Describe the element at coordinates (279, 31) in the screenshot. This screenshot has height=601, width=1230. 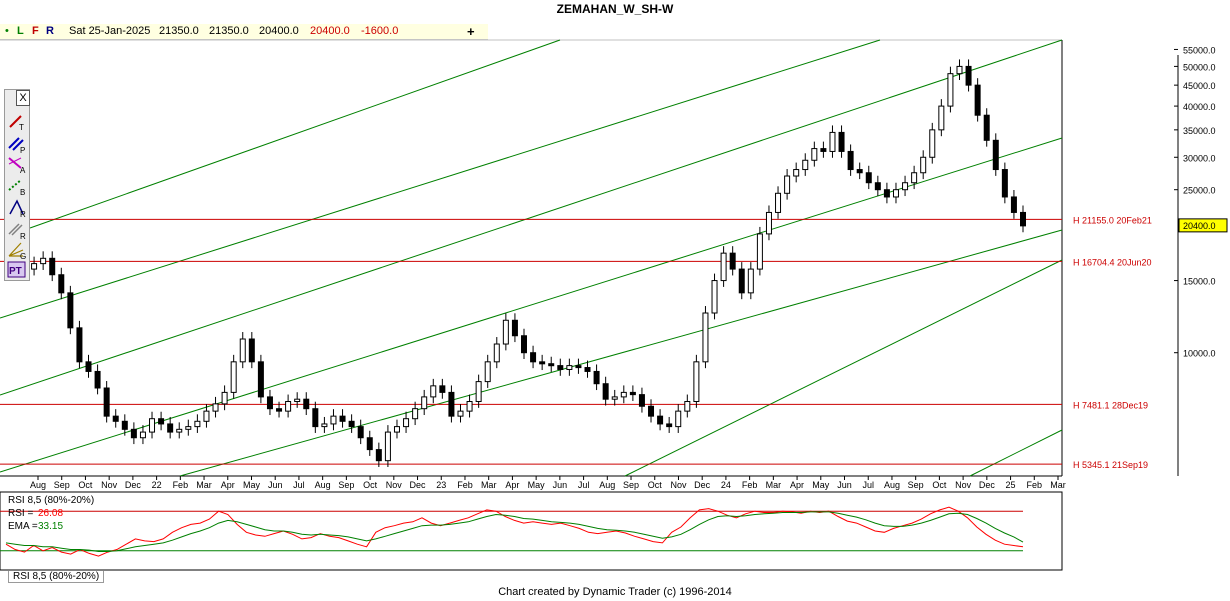
I see `bar-low: 20400.0` at that location.